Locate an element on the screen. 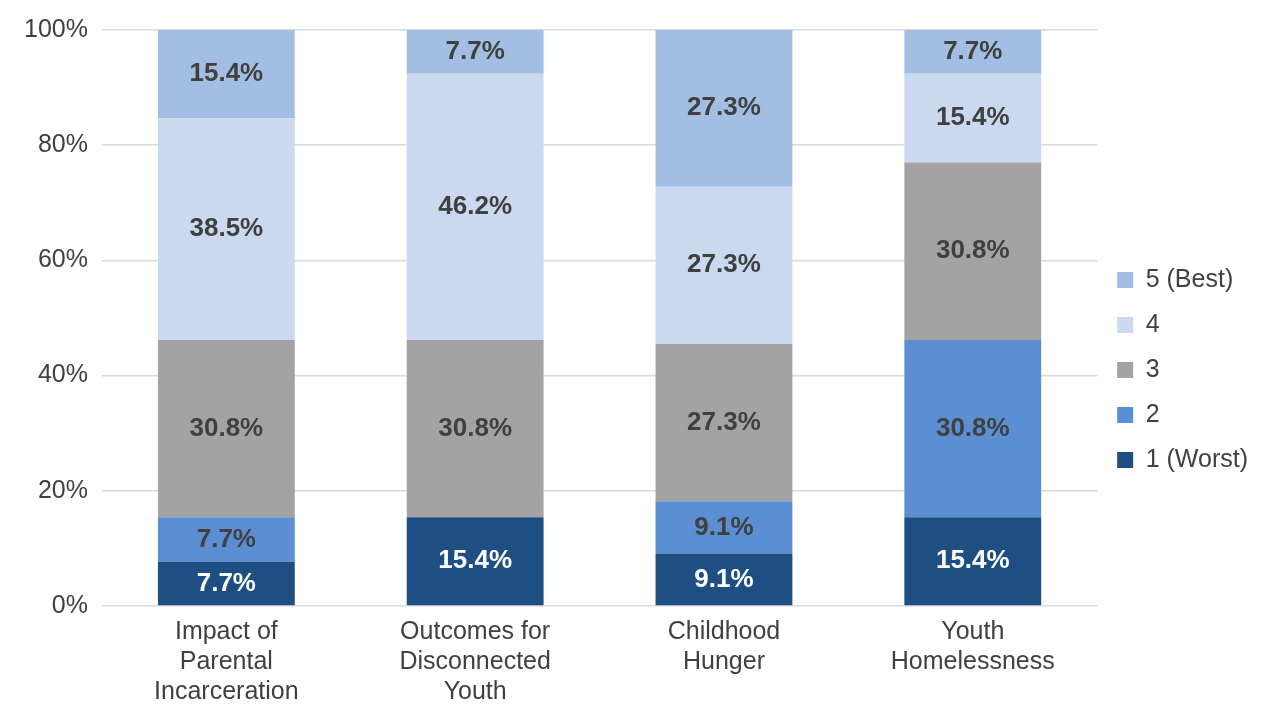 The image size is (1268, 715). legend-label: 1 (Worst) is located at coordinates (1197, 457).